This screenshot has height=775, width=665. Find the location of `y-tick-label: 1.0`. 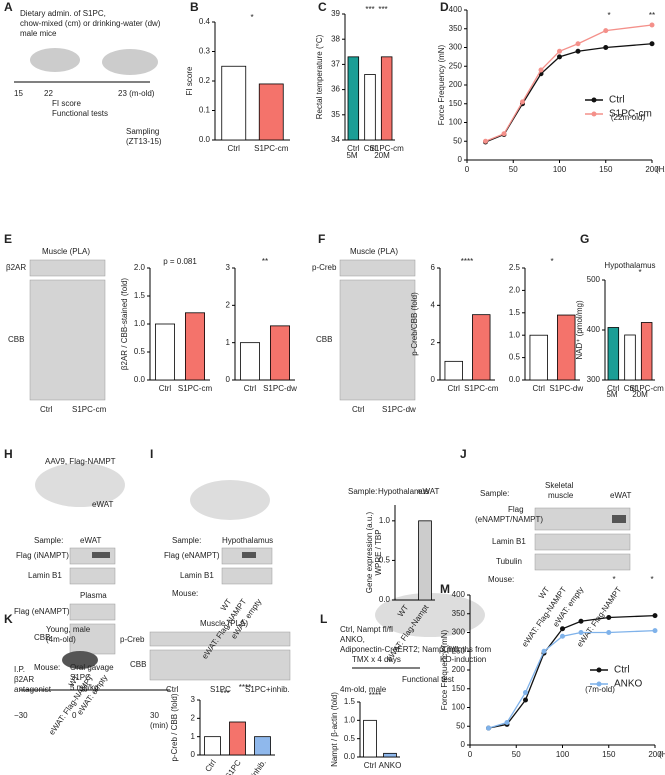

y-tick-label: 1.0 is located at coordinates (350, 719).